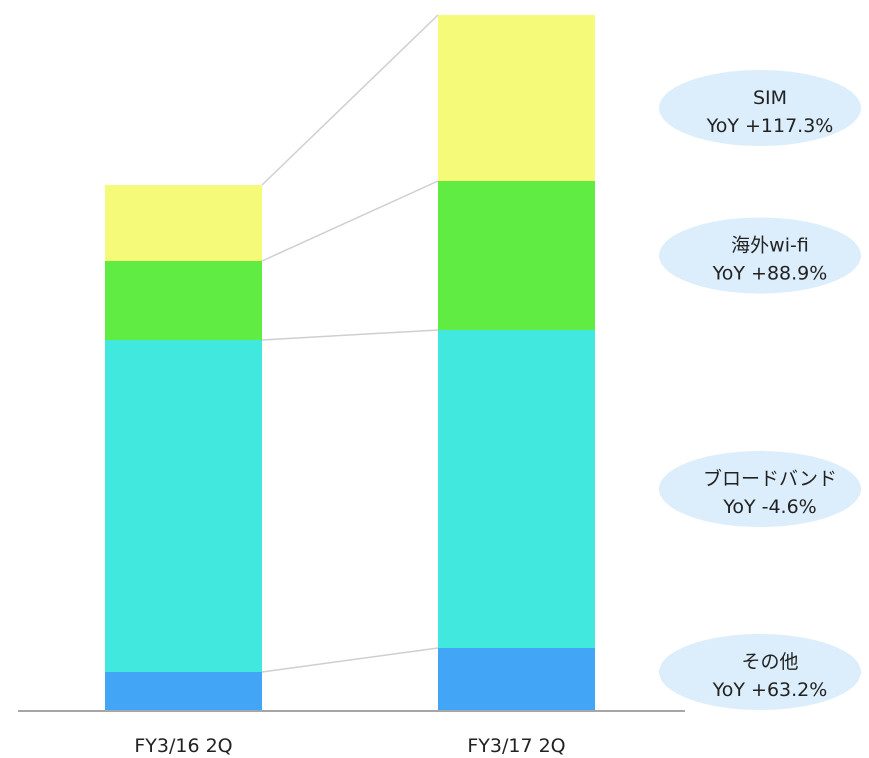  I want to click on annotation-yoy-label: YoY +63.2%, so click(770, 690).